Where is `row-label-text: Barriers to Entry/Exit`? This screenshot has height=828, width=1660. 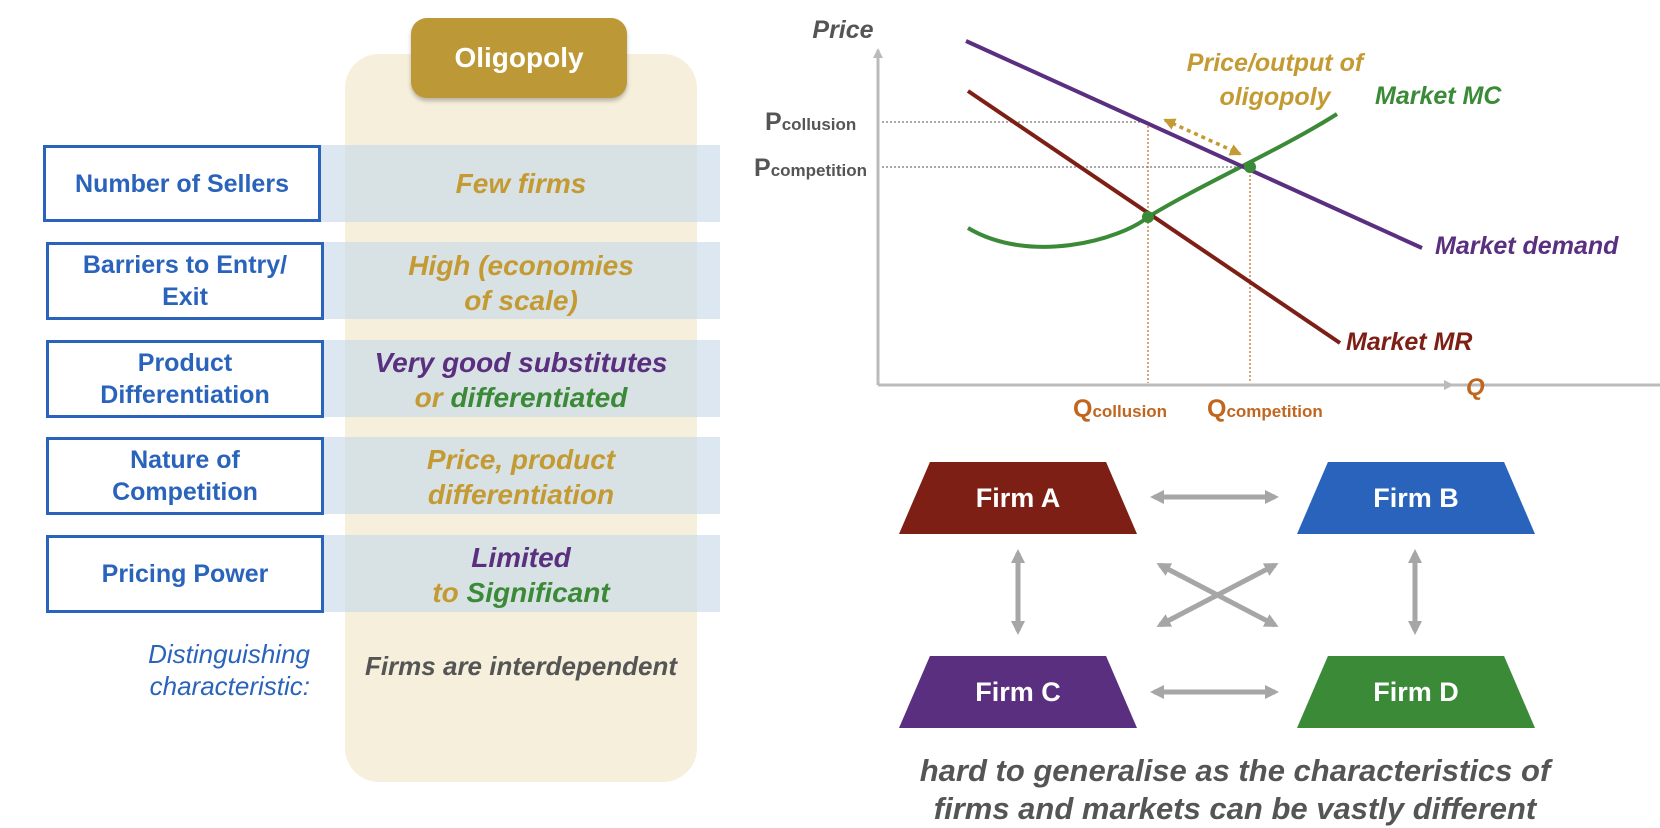 row-label-text: Barriers to Entry/Exit is located at coordinates (185, 281).